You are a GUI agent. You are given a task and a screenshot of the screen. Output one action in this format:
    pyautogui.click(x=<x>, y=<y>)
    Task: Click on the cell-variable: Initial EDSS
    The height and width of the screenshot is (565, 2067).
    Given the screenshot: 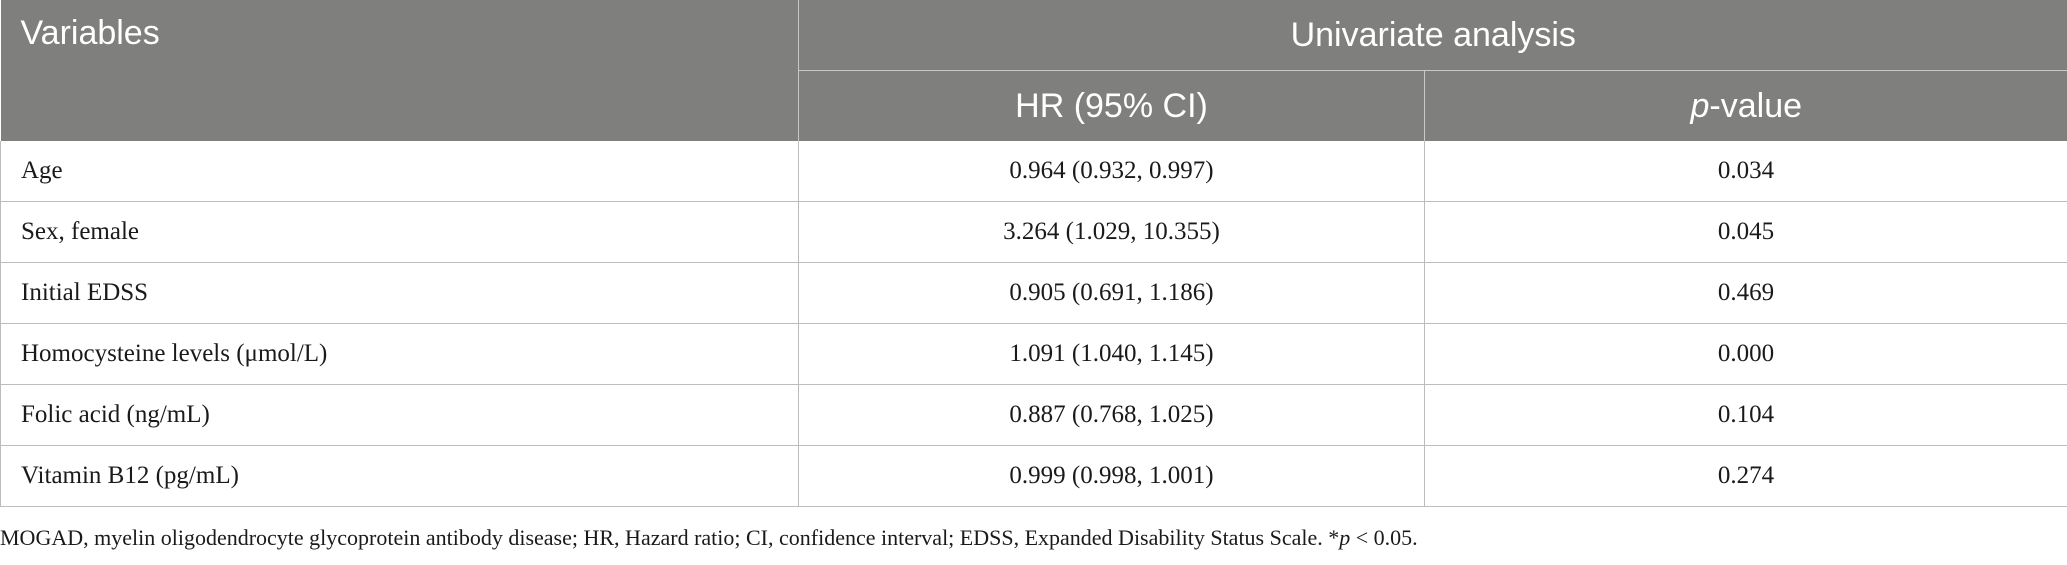 What is the action you would take?
    pyautogui.click(x=399, y=293)
    